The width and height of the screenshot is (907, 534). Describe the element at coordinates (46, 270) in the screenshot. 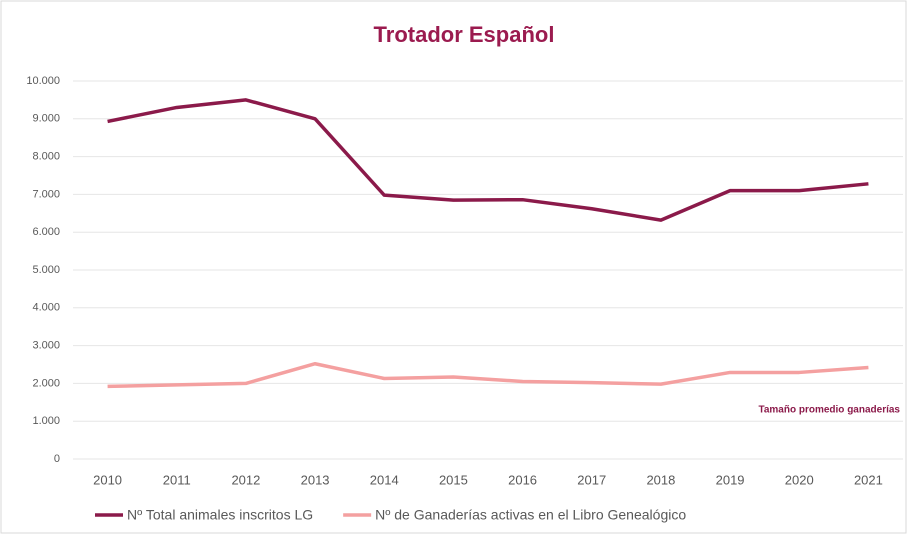

I see `y-tick-label: 5.000` at that location.